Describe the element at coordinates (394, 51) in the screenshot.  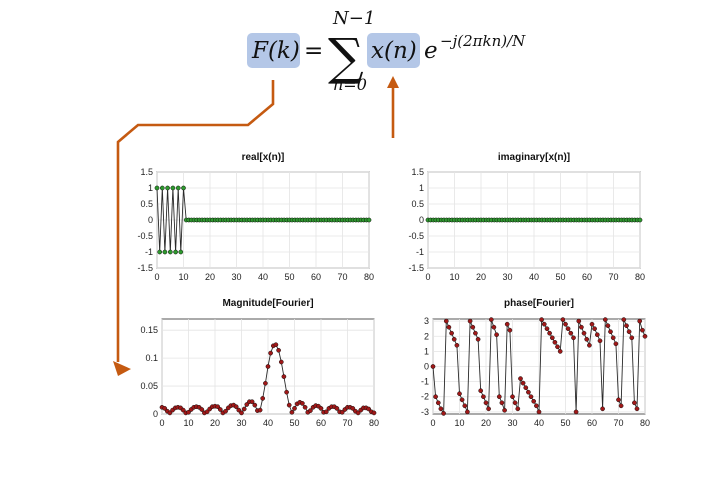
I see `equation-term: x(n)` at that location.